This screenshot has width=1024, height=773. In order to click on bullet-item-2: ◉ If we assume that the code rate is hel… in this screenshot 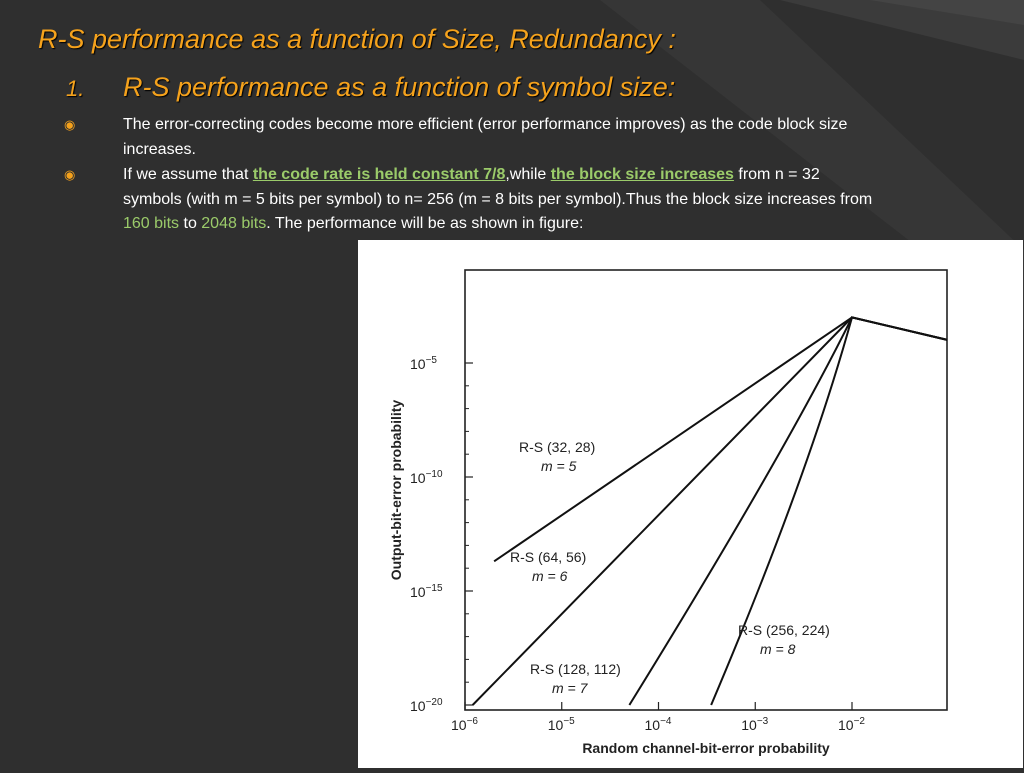, I will do `click(468, 200)`.